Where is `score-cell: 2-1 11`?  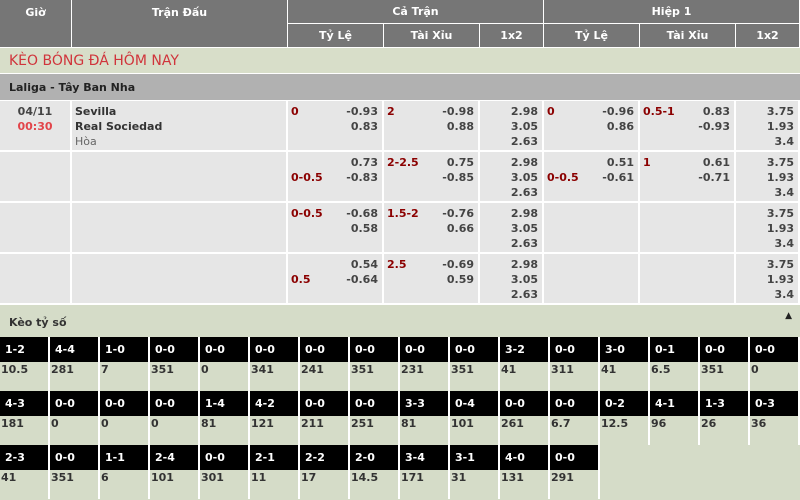
score-cell: 2-1 11 is located at coordinates (274, 472).